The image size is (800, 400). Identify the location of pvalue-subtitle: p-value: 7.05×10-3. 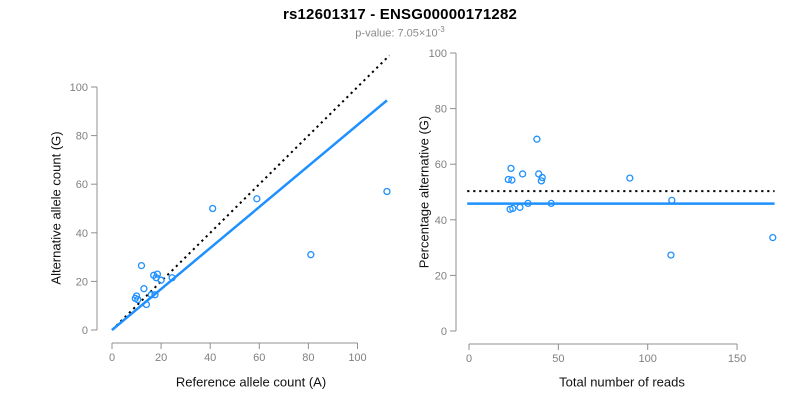
(400, 32).